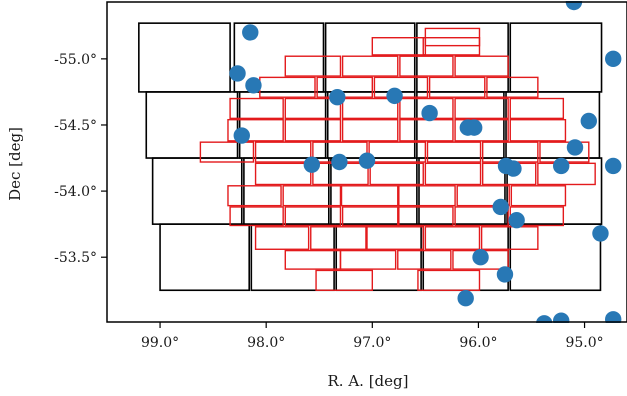 The height and width of the screenshot is (396, 627). What do you see at coordinates (478, 343) in the screenshot?
I see `x-tick-label: 96.0°` at bounding box center [478, 343].